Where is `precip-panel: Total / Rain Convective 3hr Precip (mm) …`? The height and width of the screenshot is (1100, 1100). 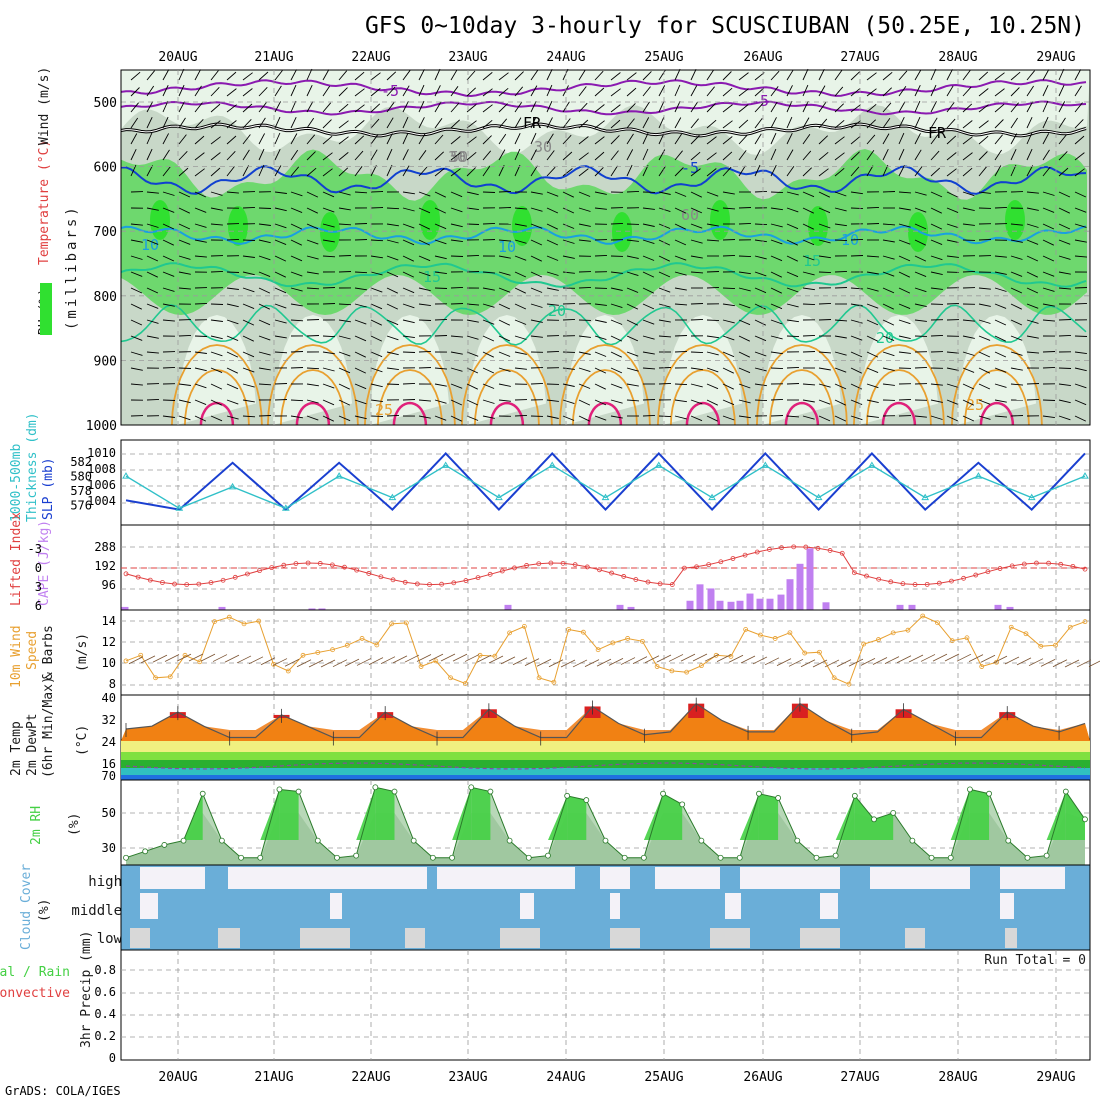
precip-panel: Total / Rain Convective 3hr Precip (mm) … is located at coordinates (543, 989).